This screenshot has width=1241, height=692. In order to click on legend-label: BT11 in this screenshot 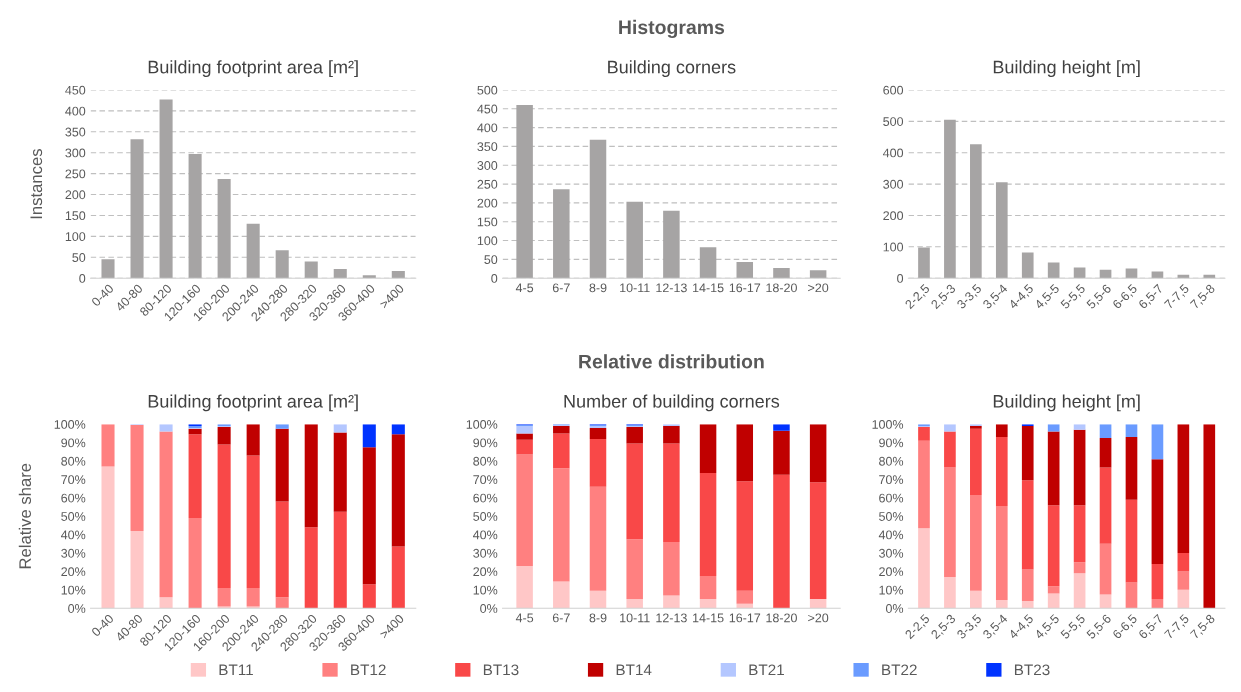, I will do `click(236, 670)`.